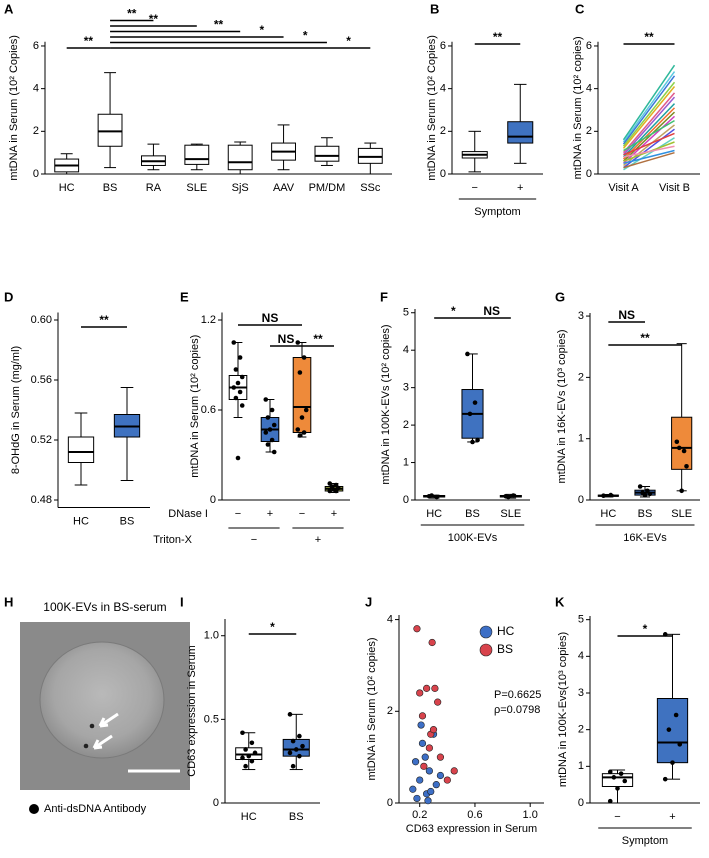 The image size is (709, 858). Describe the element at coordinates (473, 538) in the screenshot. I see `group-label: 100K-EVs` at that location.